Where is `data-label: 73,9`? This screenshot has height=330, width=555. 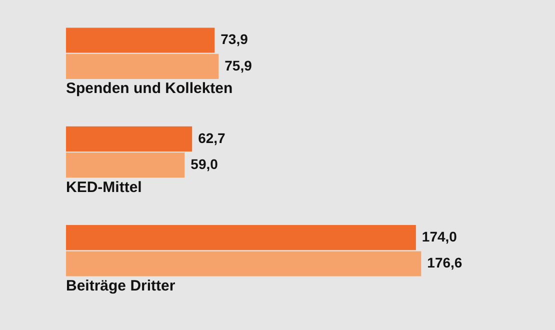 data-label: 73,9 is located at coordinates (234, 39).